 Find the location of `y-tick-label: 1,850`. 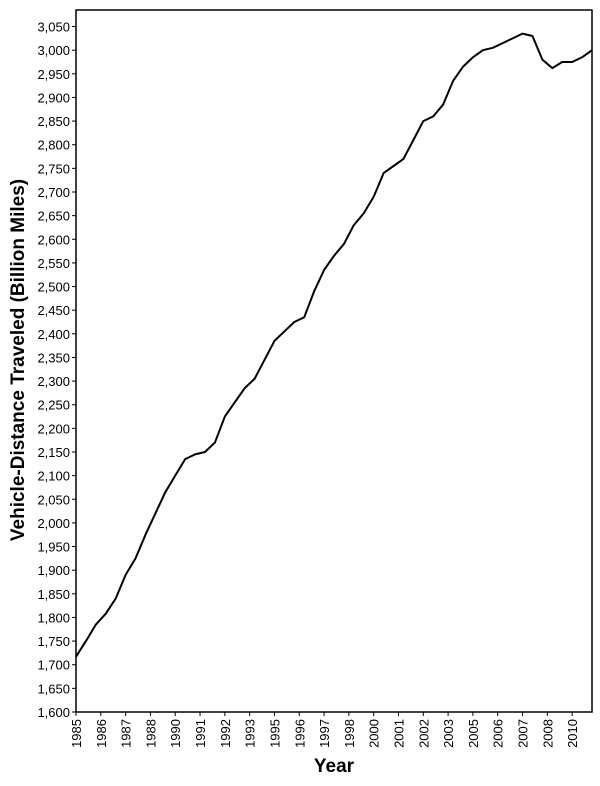

y-tick-label: 1,850 is located at coordinates (53, 594).